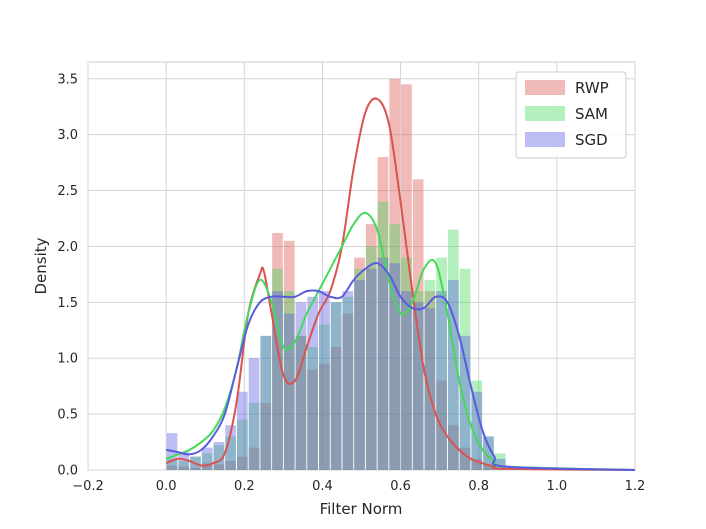  Describe the element at coordinates (545, 113) in the screenshot. I see `legend-swatch-sam` at that location.